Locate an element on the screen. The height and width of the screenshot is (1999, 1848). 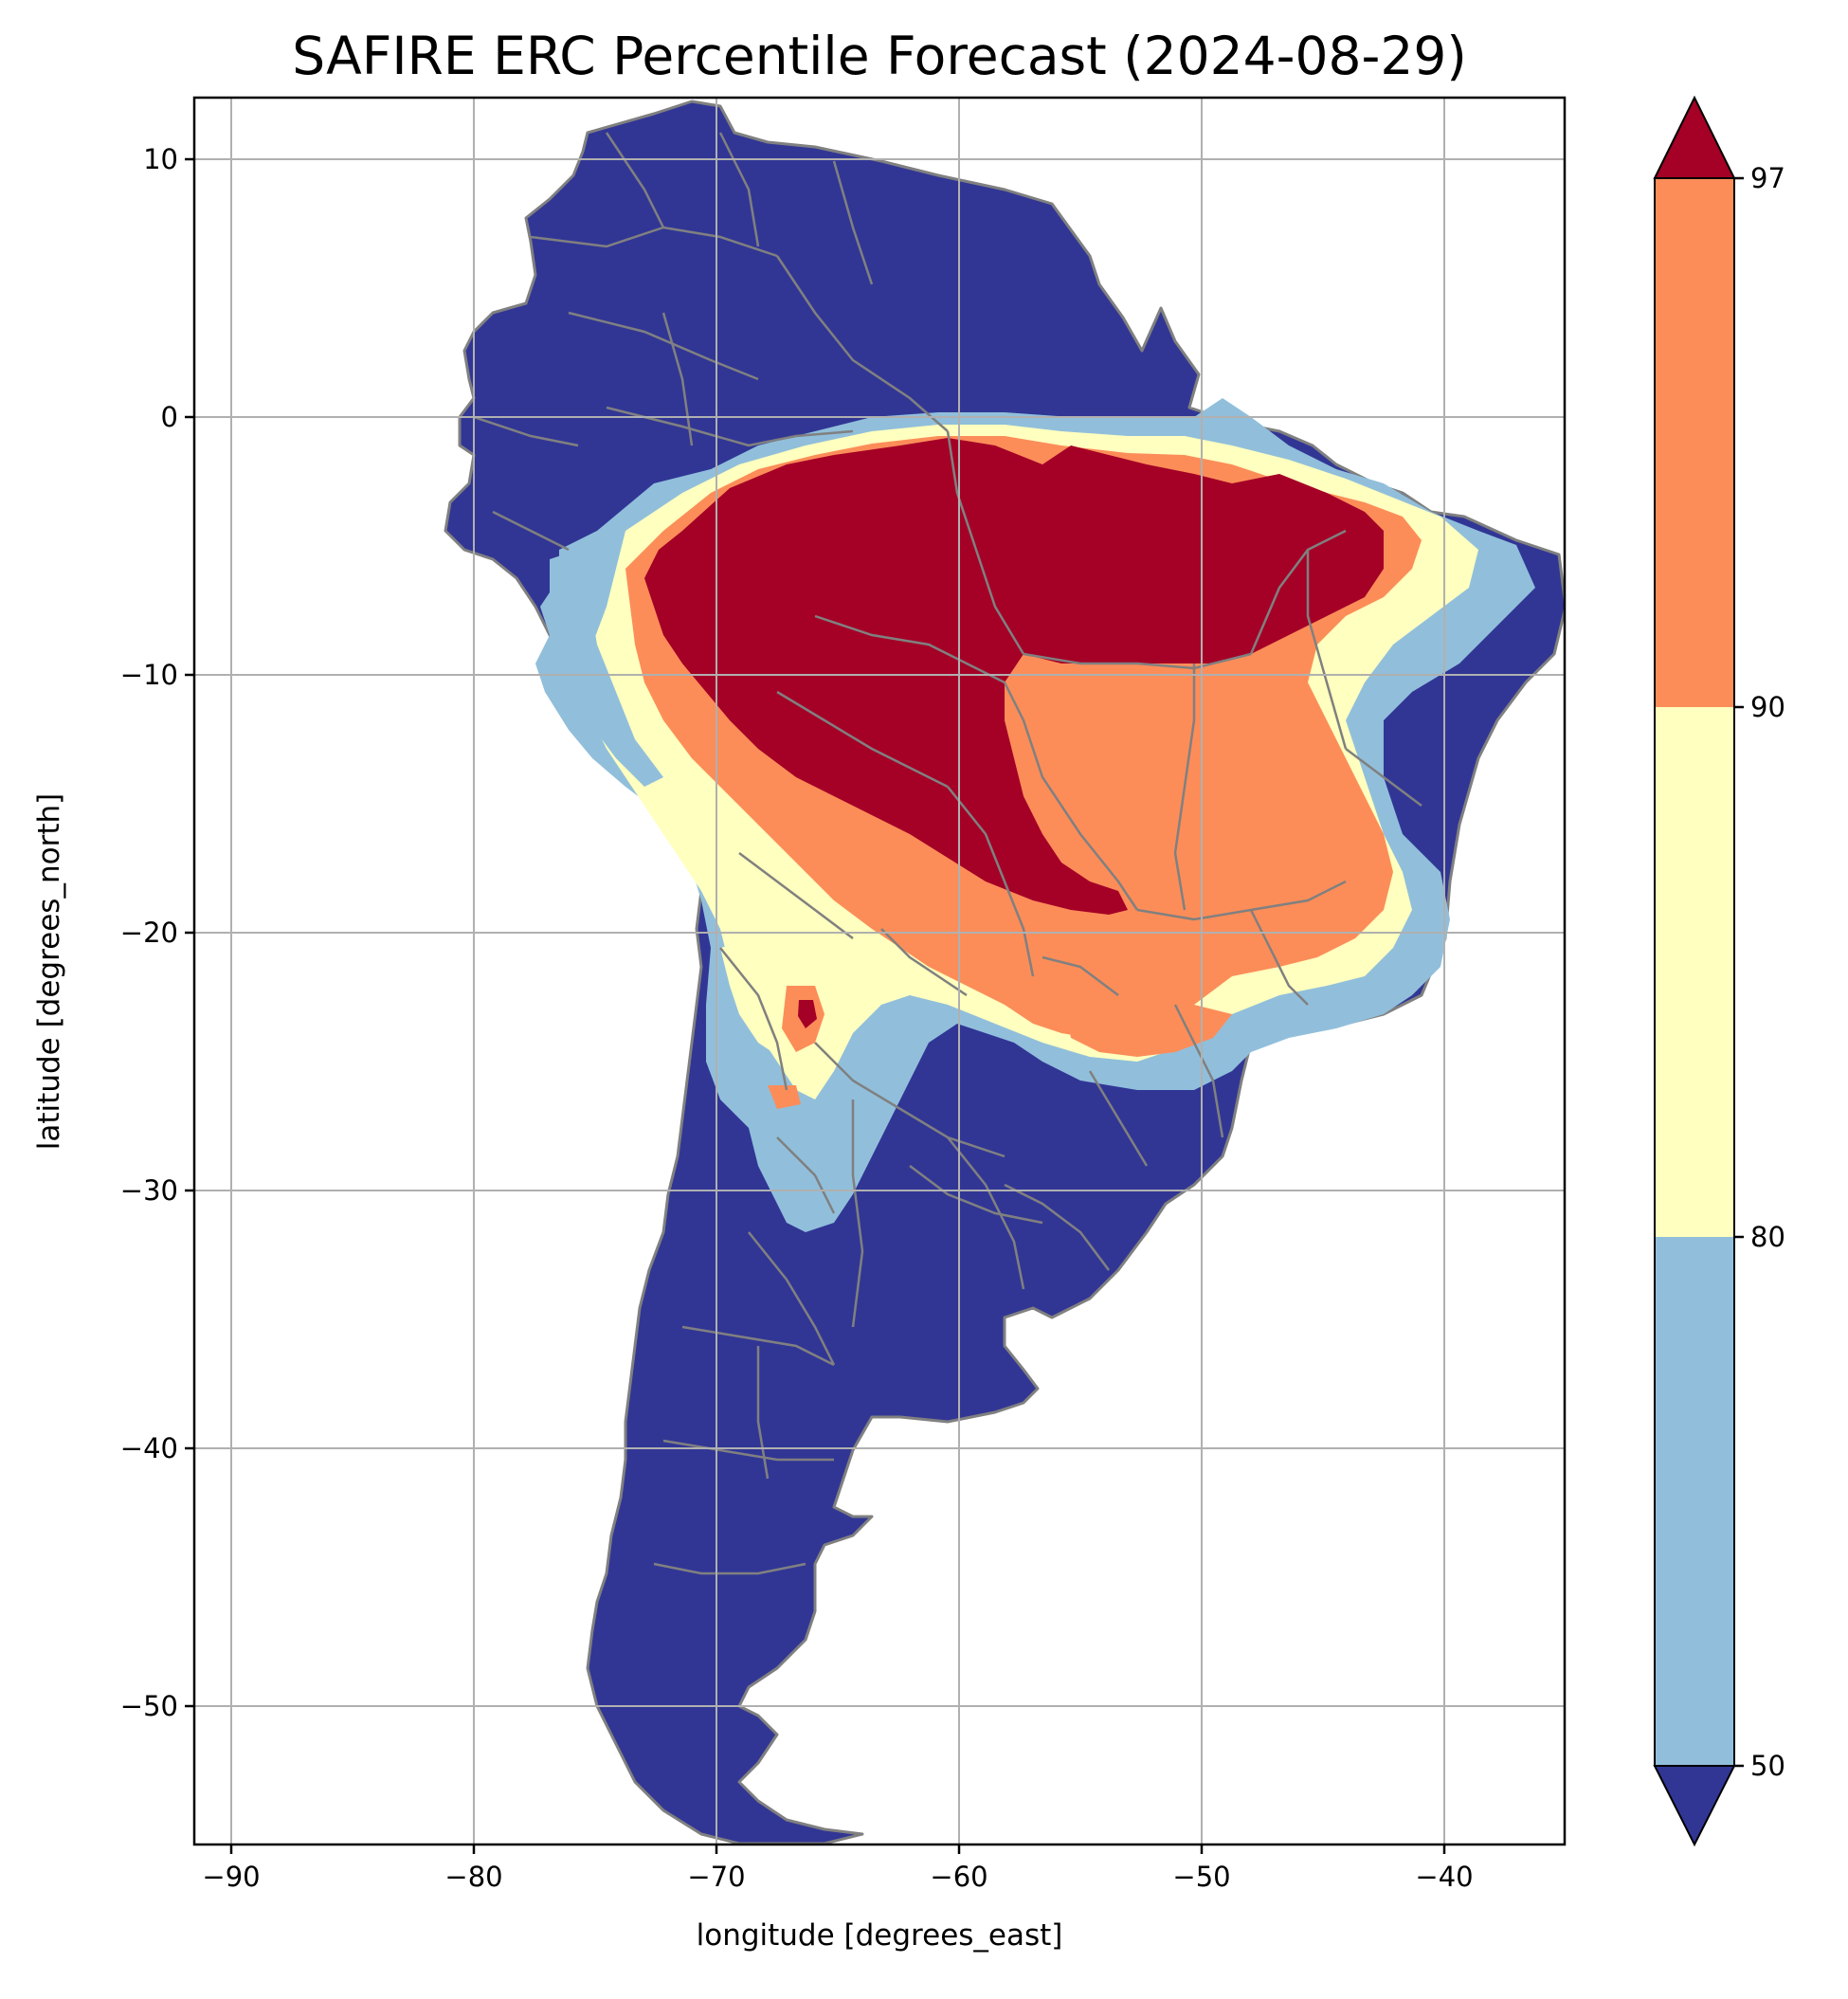
y-ticks is located at coordinates (189, 933).